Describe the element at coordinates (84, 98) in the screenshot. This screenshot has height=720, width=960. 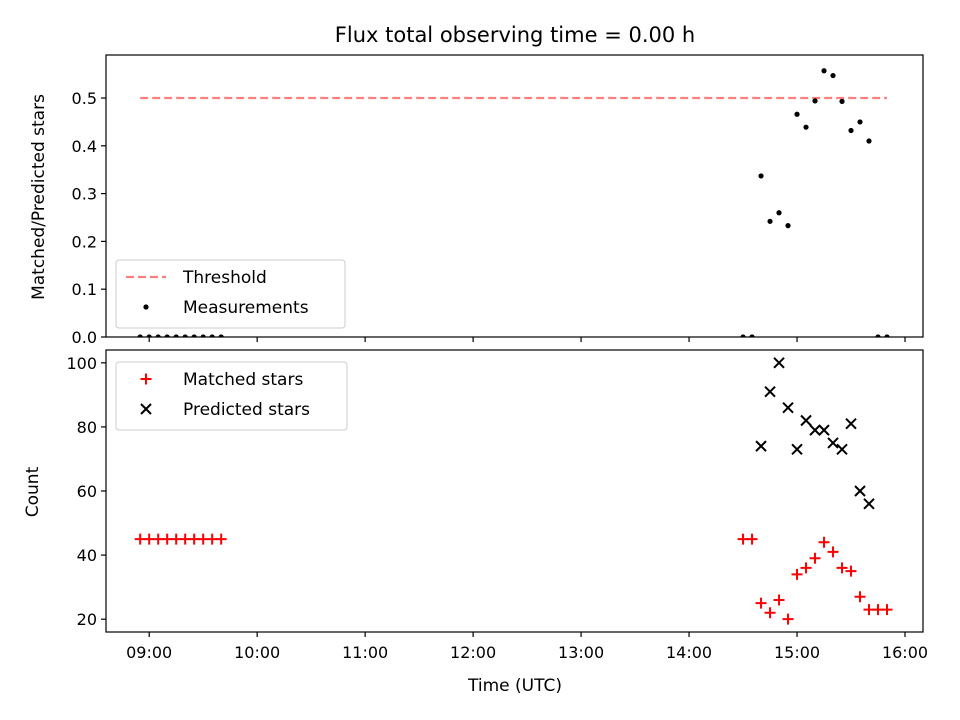
I see `y-tick-label: 0.5` at that location.